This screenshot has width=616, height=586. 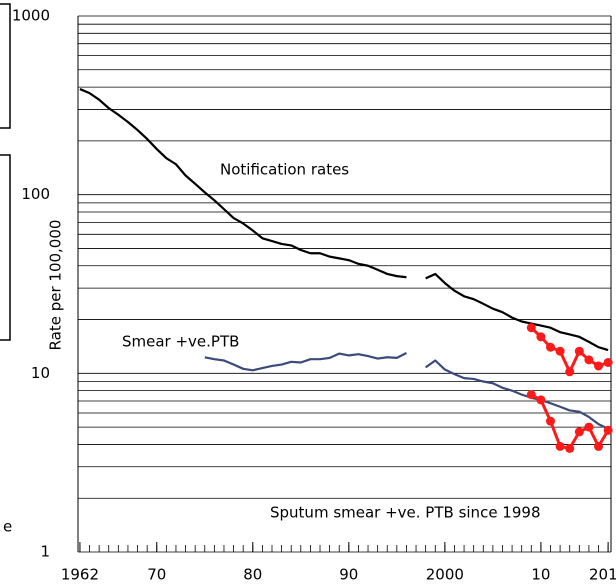 What do you see at coordinates (284, 170) in the screenshot?
I see `series-label: Notification rates` at bounding box center [284, 170].